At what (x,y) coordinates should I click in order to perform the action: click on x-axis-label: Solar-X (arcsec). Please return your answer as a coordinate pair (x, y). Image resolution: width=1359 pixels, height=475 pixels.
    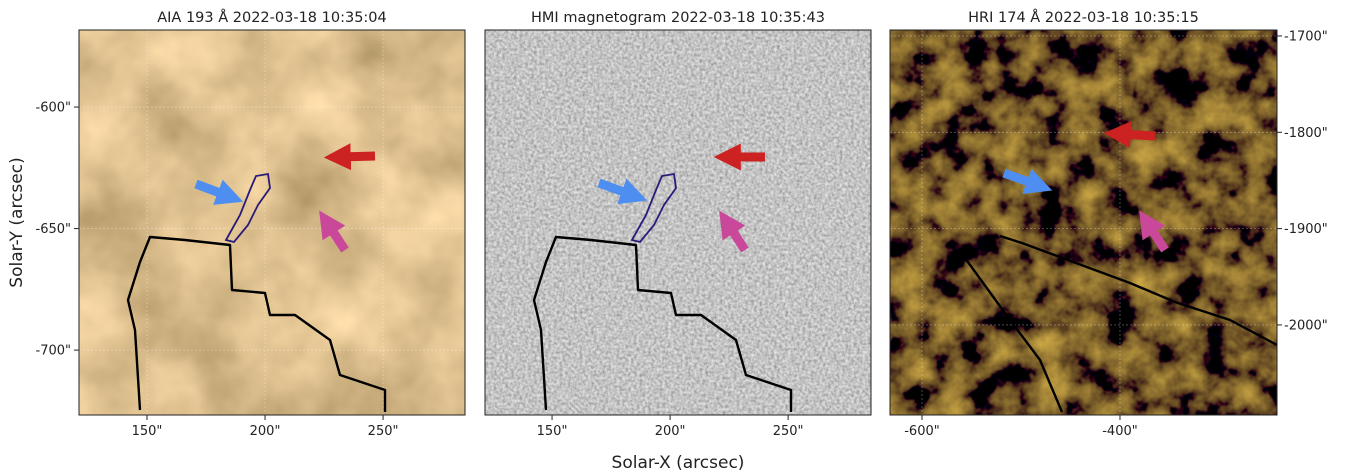
    Looking at the image, I should click on (678, 463).